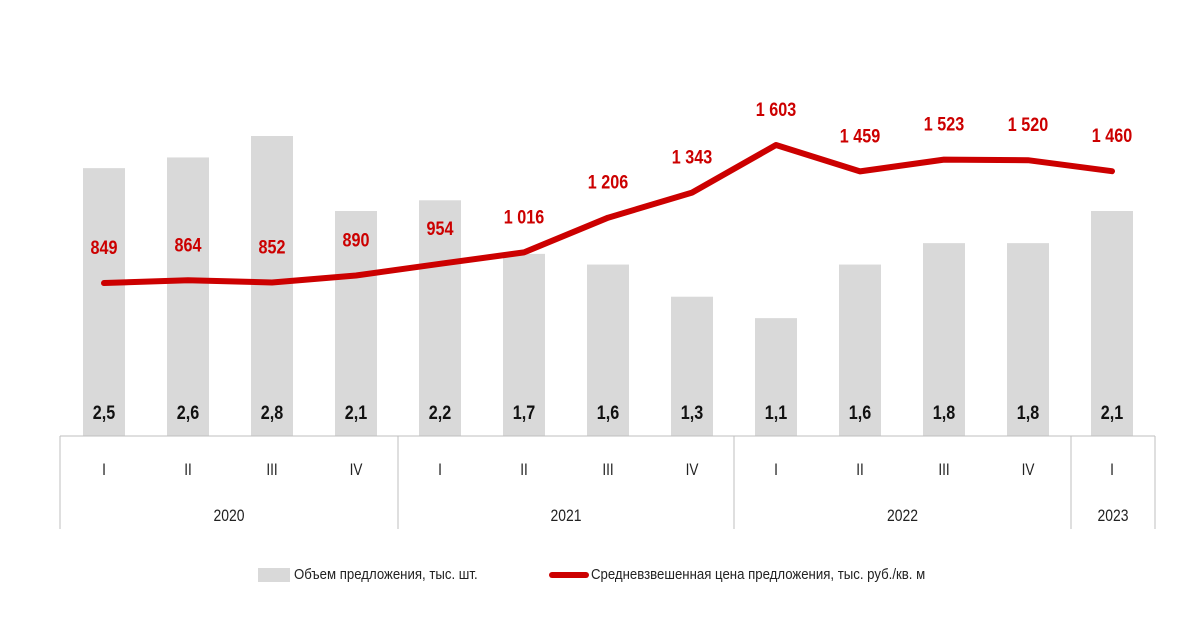  I want to click on price-value-label: 1 523, so click(944, 124).